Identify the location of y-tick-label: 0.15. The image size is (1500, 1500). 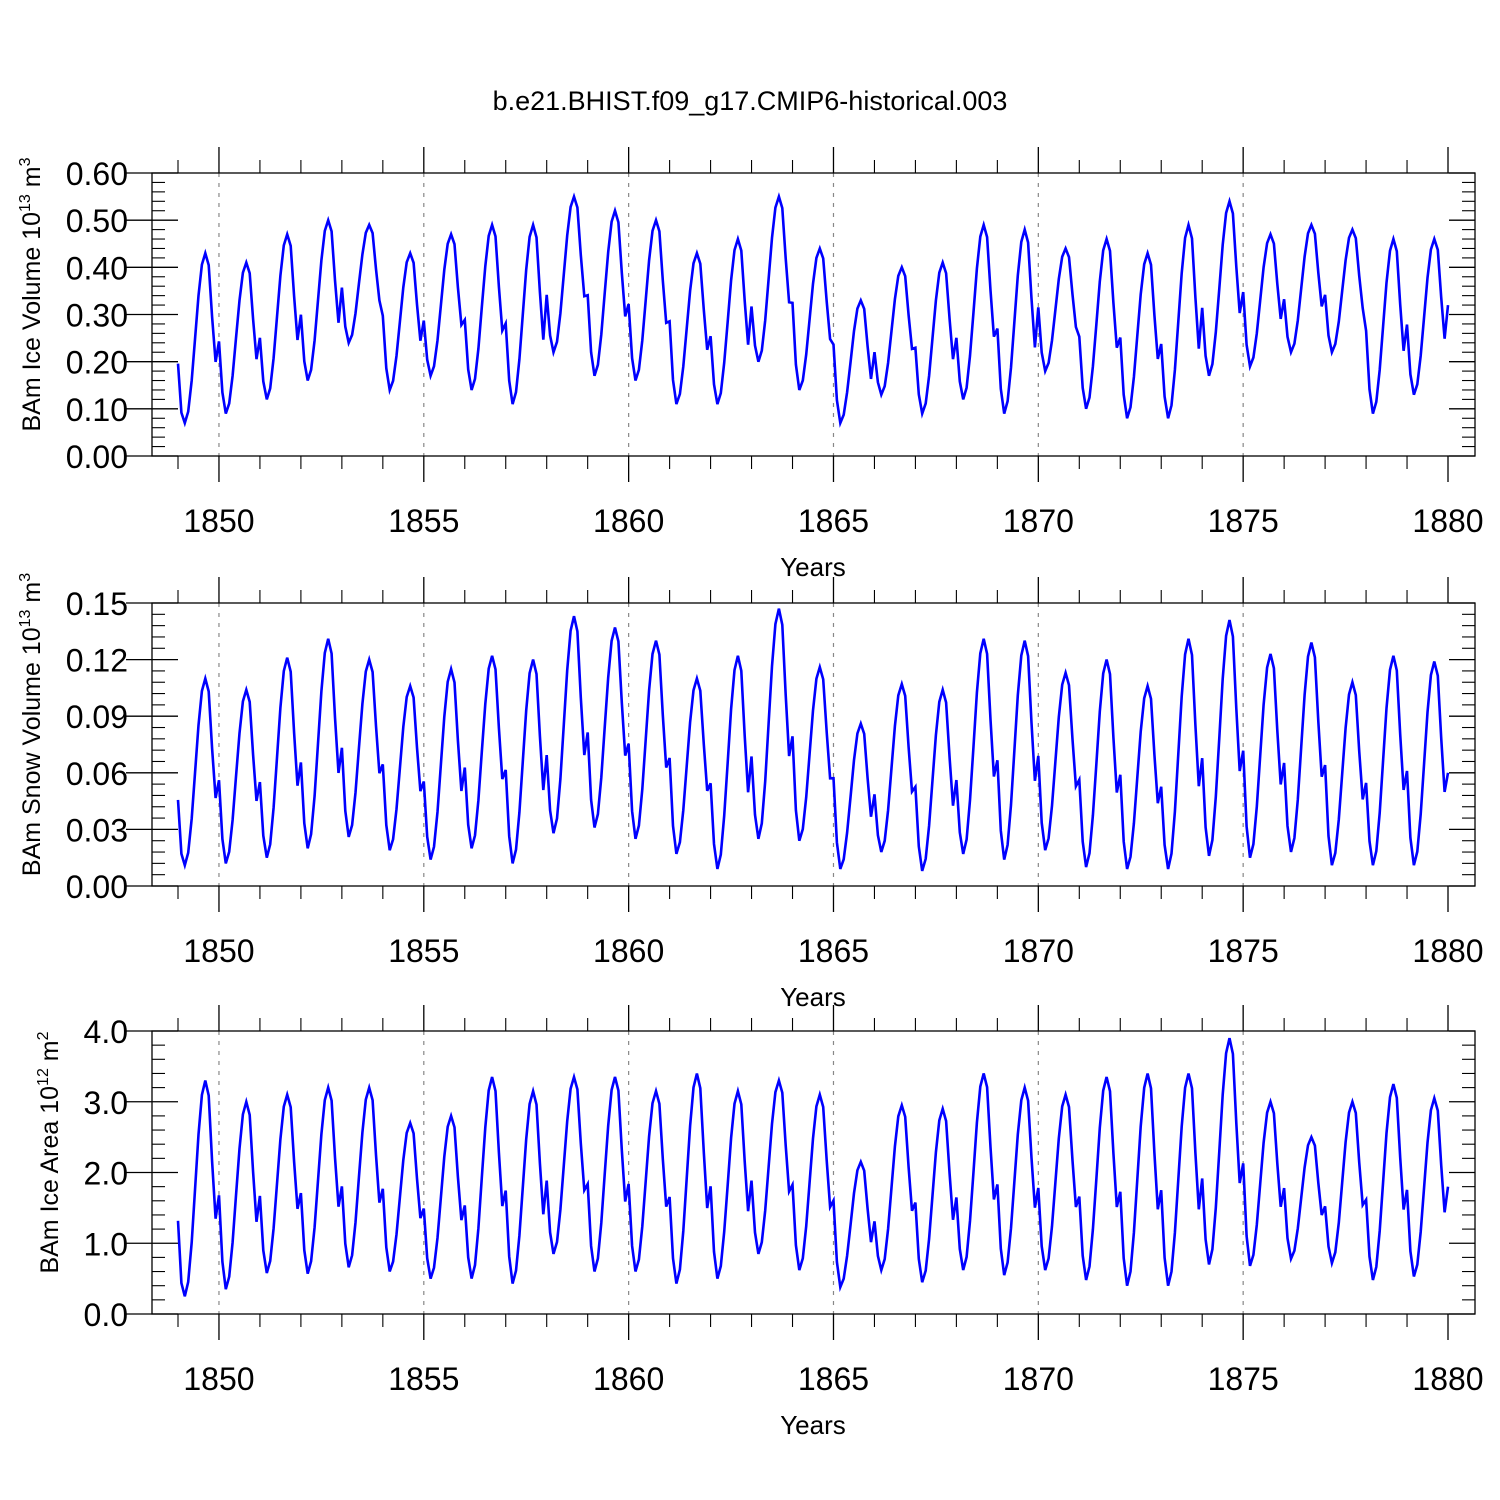
(97, 604).